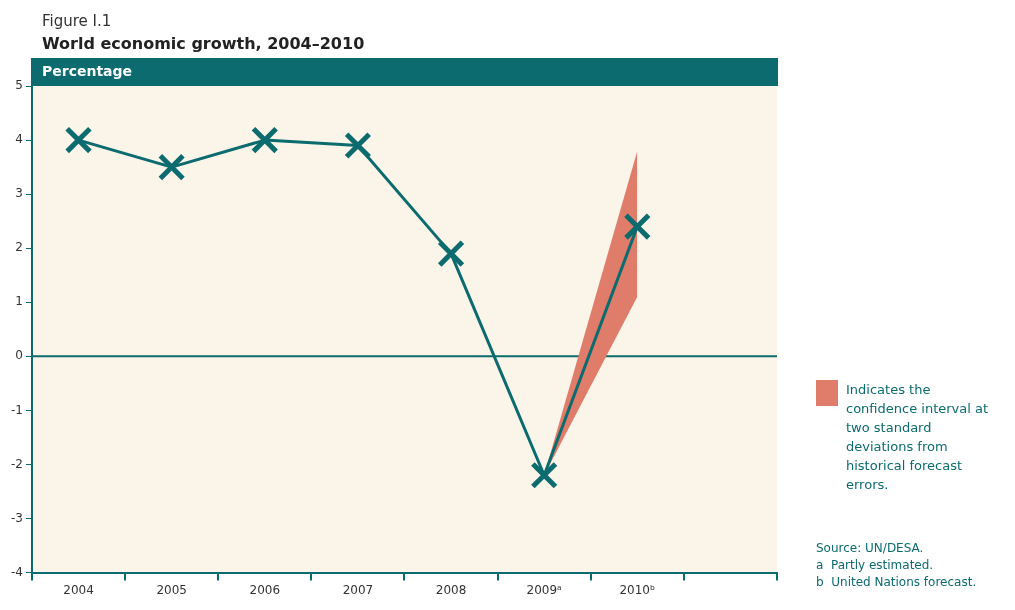 This screenshot has width=1015, height=610. I want to click on y-tick-label: -2, so click(17, 463).